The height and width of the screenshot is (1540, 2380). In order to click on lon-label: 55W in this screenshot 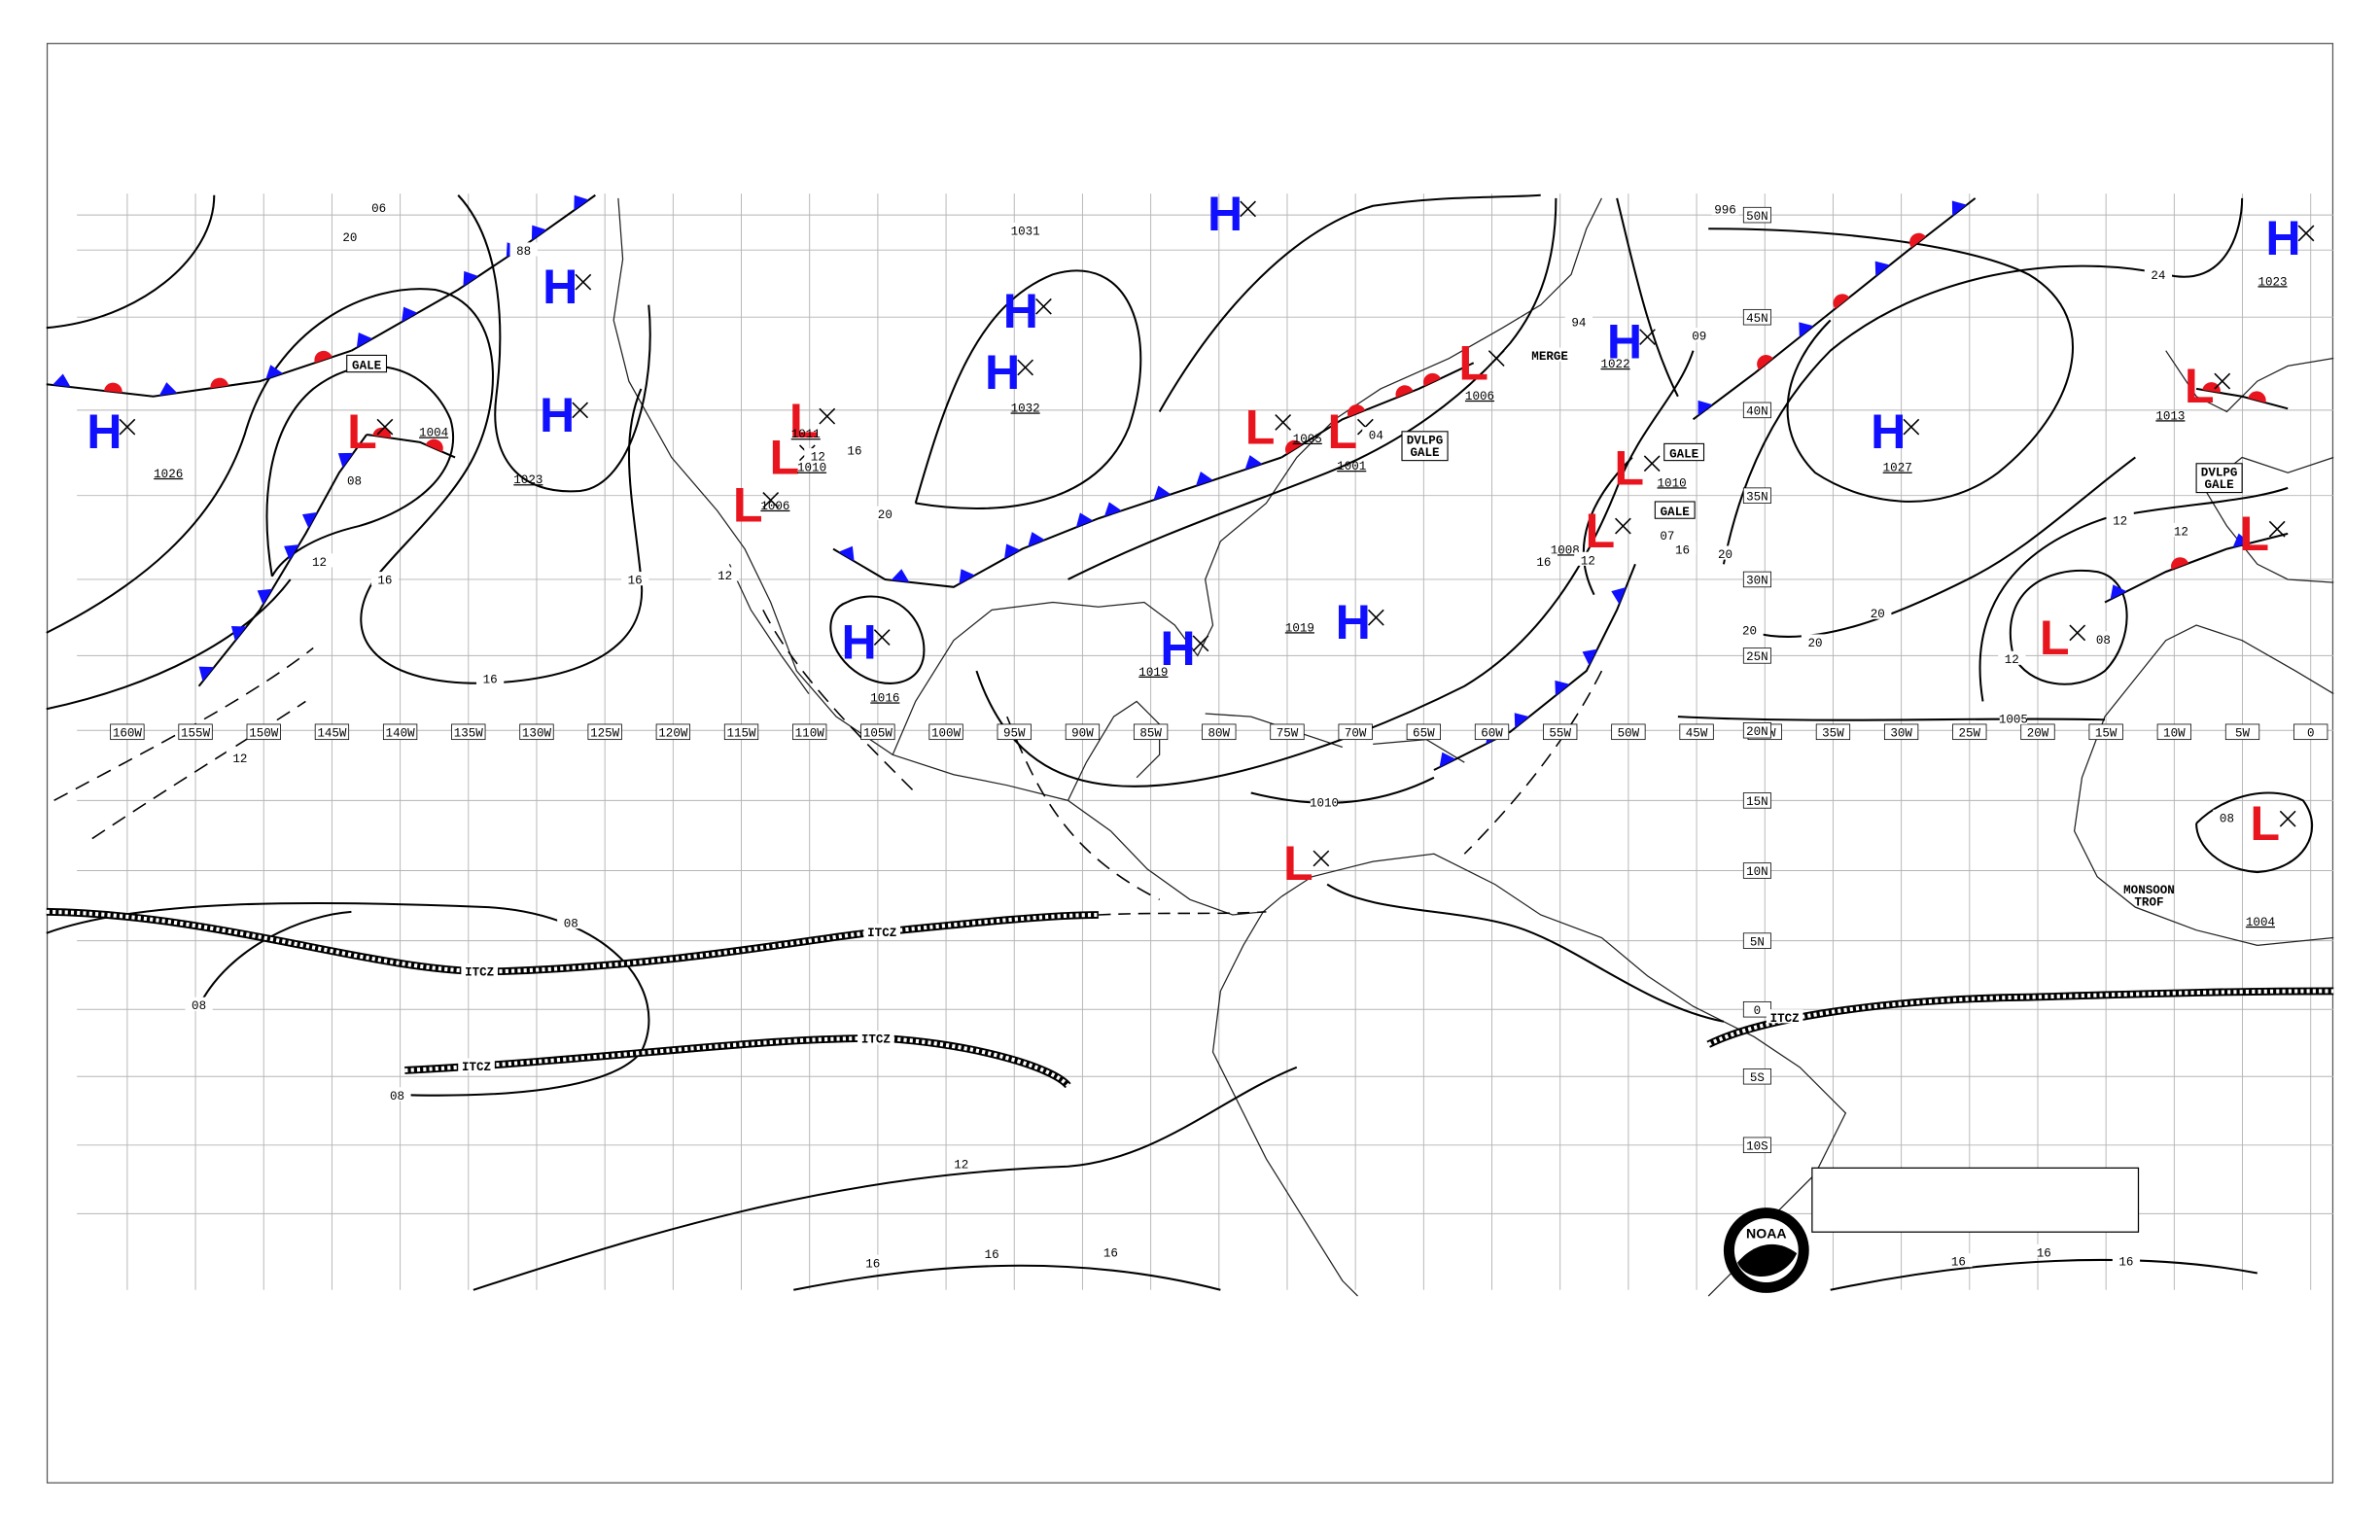, I will do `click(1560, 733)`.